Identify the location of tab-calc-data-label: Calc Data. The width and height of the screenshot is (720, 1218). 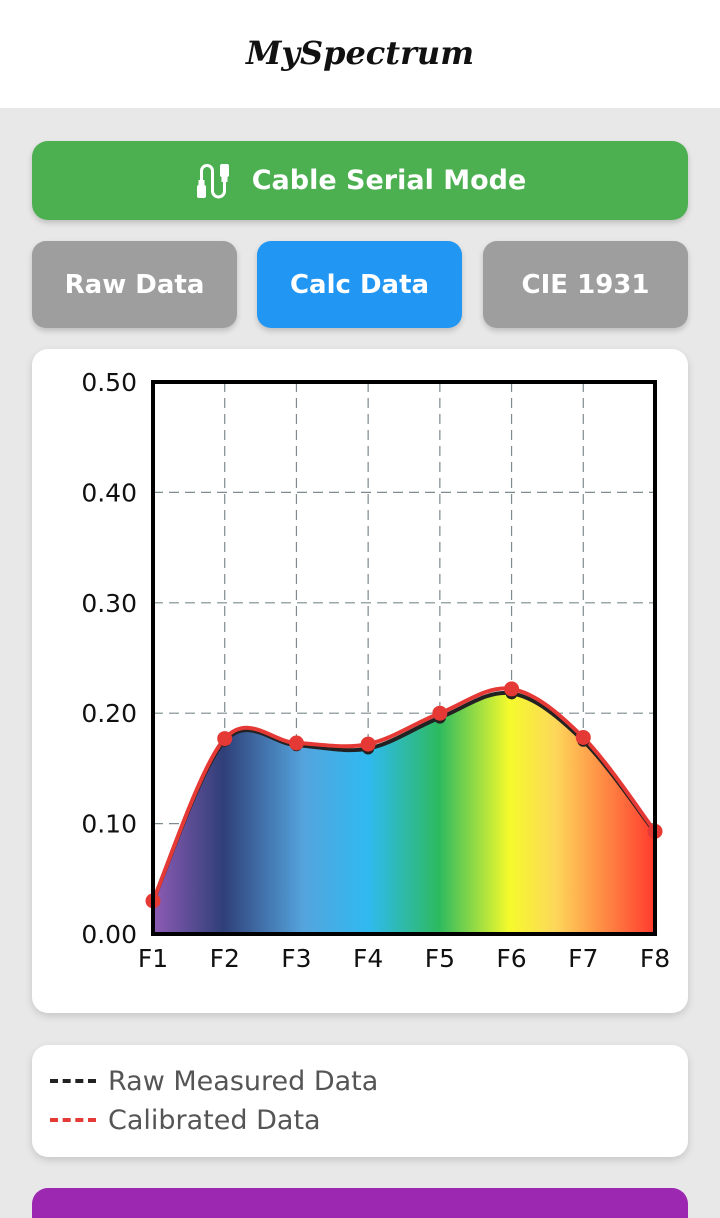
(359, 284).